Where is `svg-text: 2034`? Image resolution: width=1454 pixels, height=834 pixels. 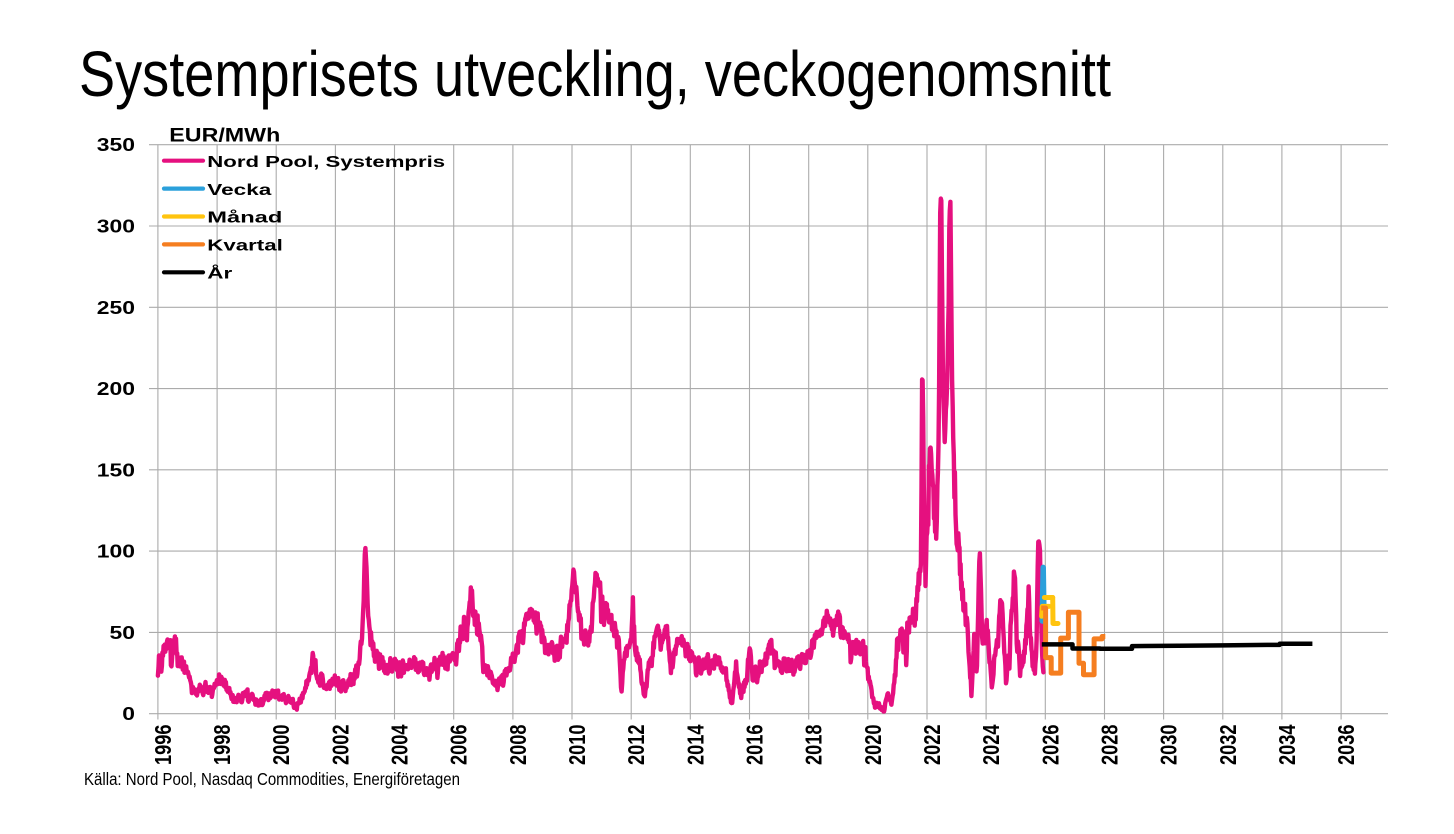 svg-text: 2034 is located at coordinates (1287, 745).